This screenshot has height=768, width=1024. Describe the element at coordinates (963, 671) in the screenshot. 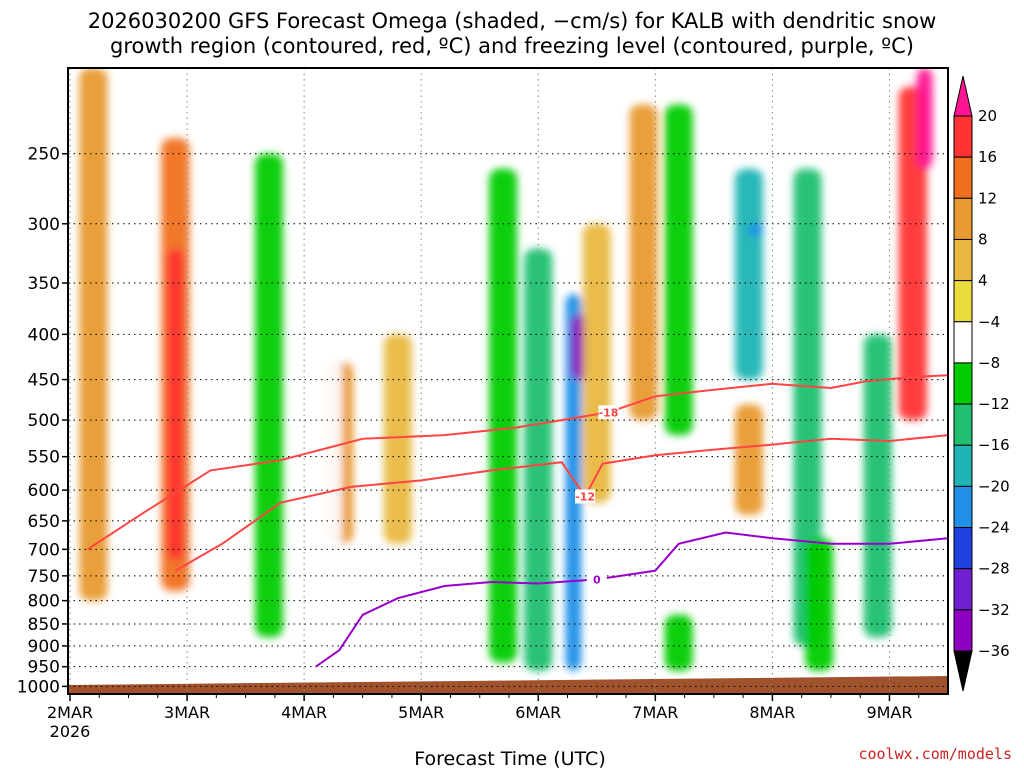

I see `colorbar-bottom-arrow` at that location.